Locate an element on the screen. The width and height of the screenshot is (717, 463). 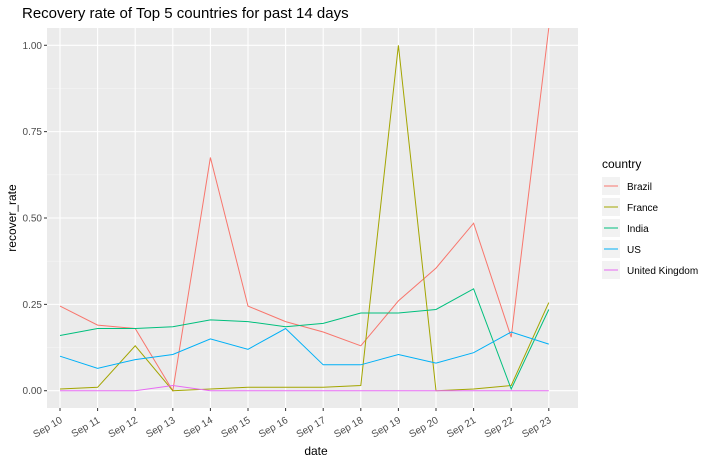
x-tick-label: Sep 19 is located at coordinates (386, 428).